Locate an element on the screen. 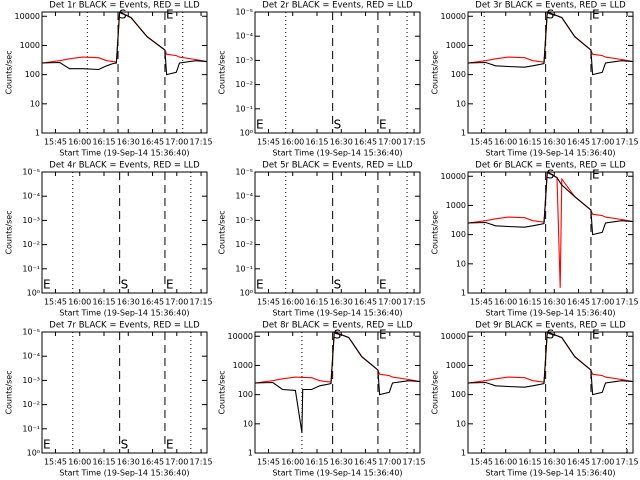 This screenshot has width=640, height=480. chart-title: Det 4r BLACK = Events, RED = LLD is located at coordinates (124, 166).